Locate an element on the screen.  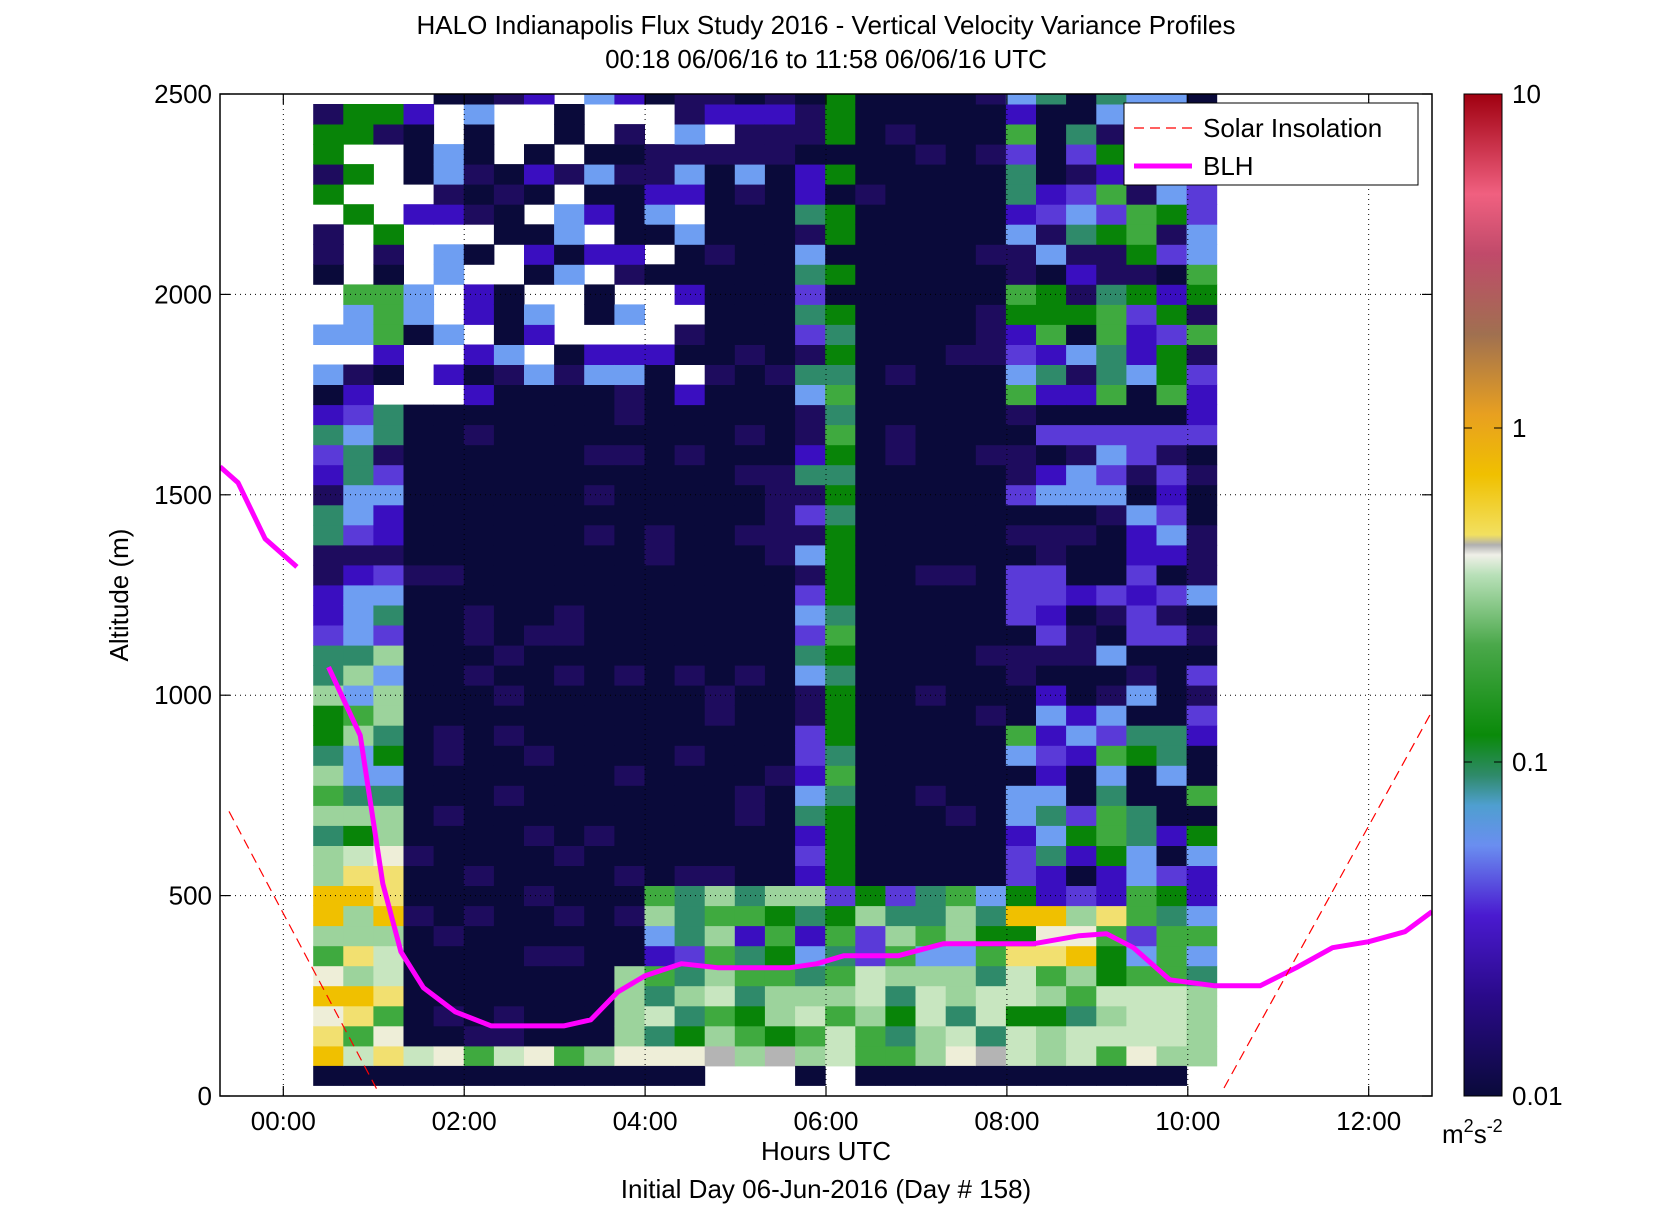
x-tick-label: 10:00 is located at coordinates (1187, 1121).